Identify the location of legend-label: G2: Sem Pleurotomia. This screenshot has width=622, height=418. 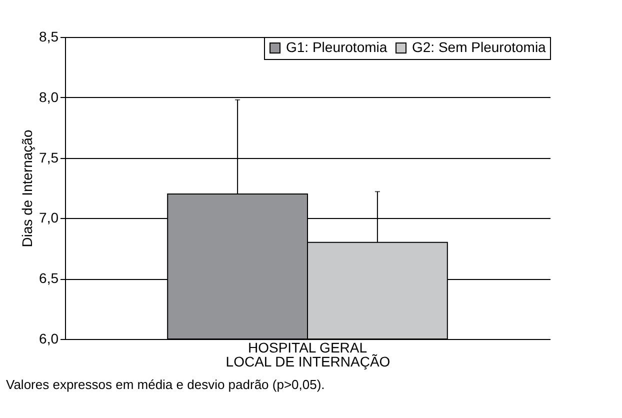
(479, 47).